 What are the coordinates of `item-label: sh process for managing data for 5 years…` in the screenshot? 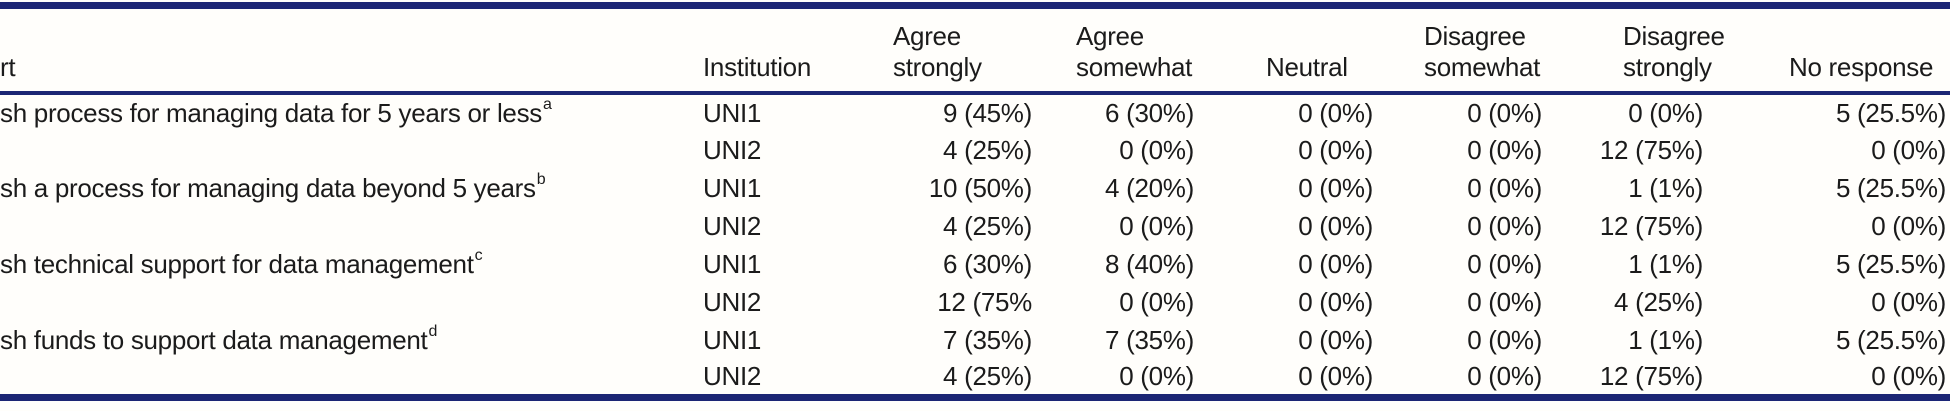 It's located at (271, 112).